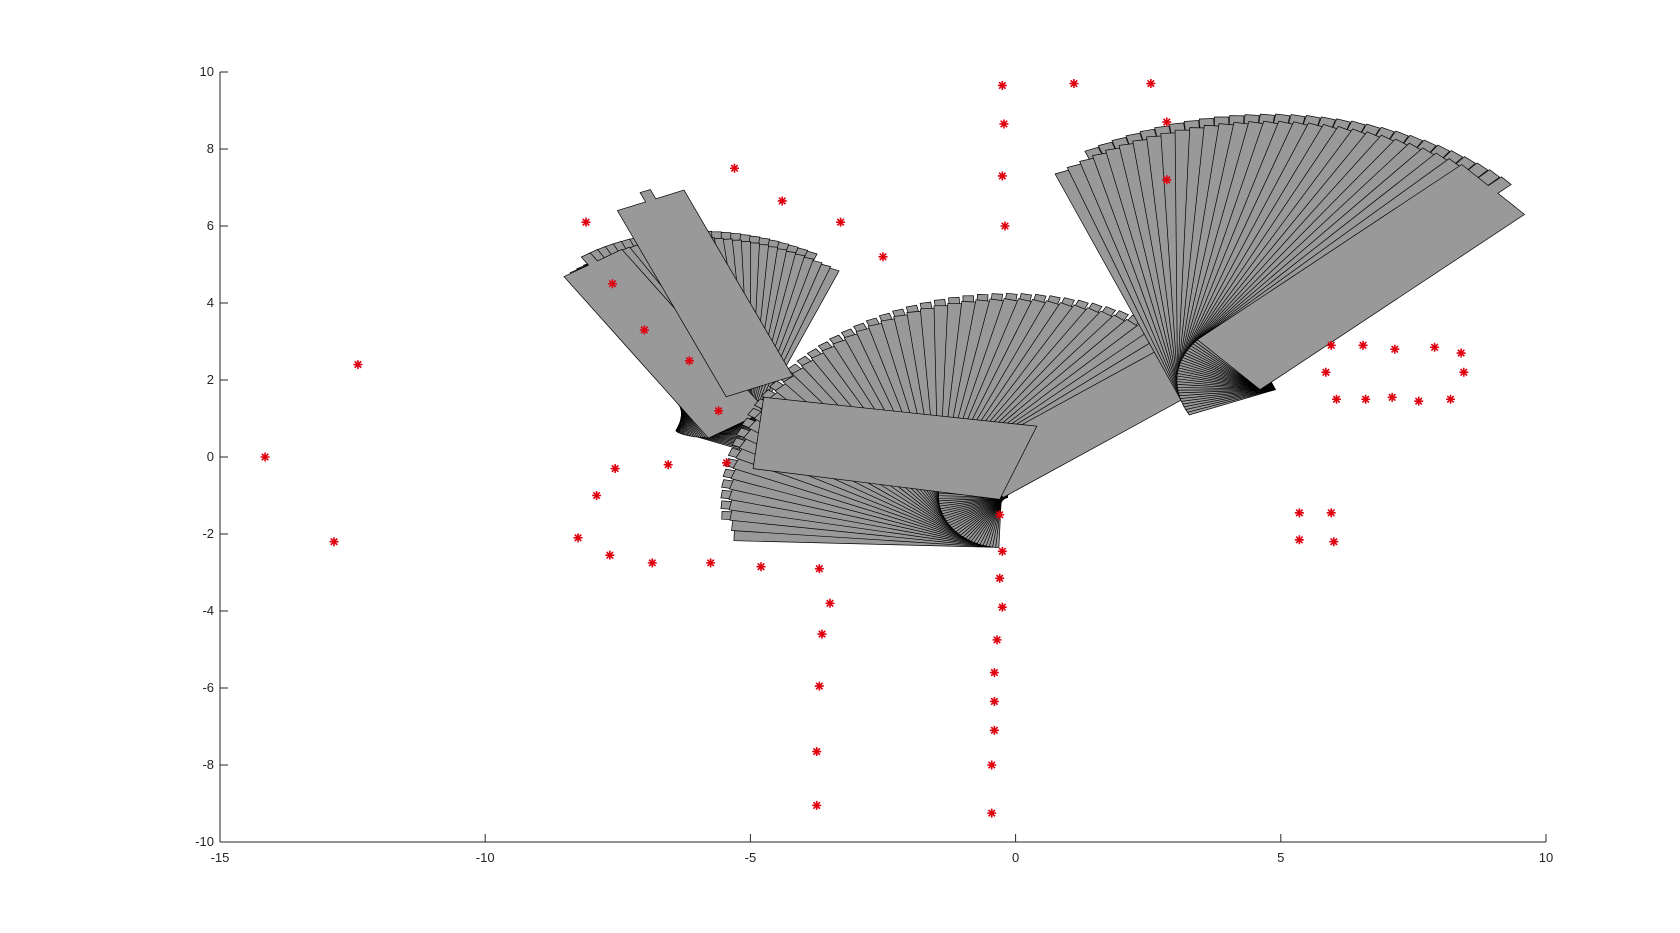 The height and width of the screenshot is (933, 1680). I want to click on x-tick-label: 5, so click(1280, 857).